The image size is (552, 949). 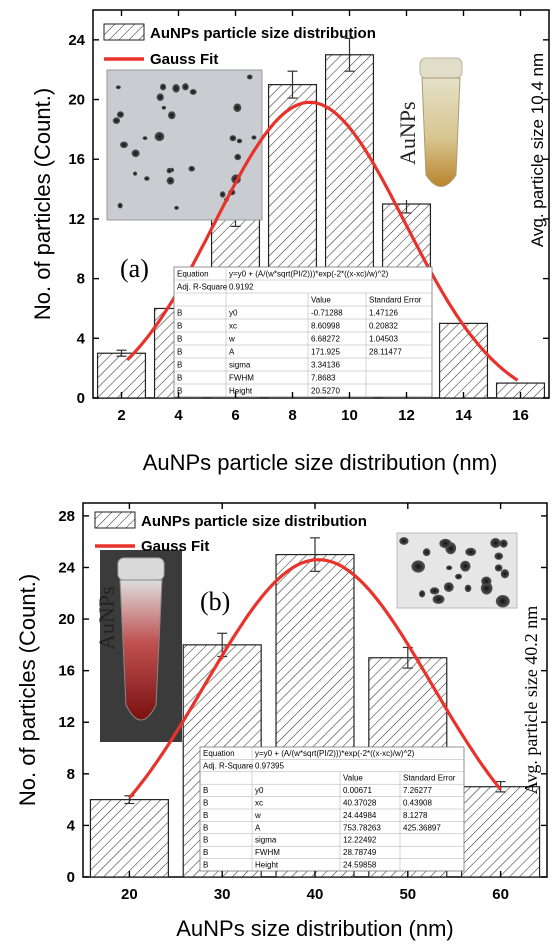 I want to click on table-cell: FWHM, so click(x=267, y=852).